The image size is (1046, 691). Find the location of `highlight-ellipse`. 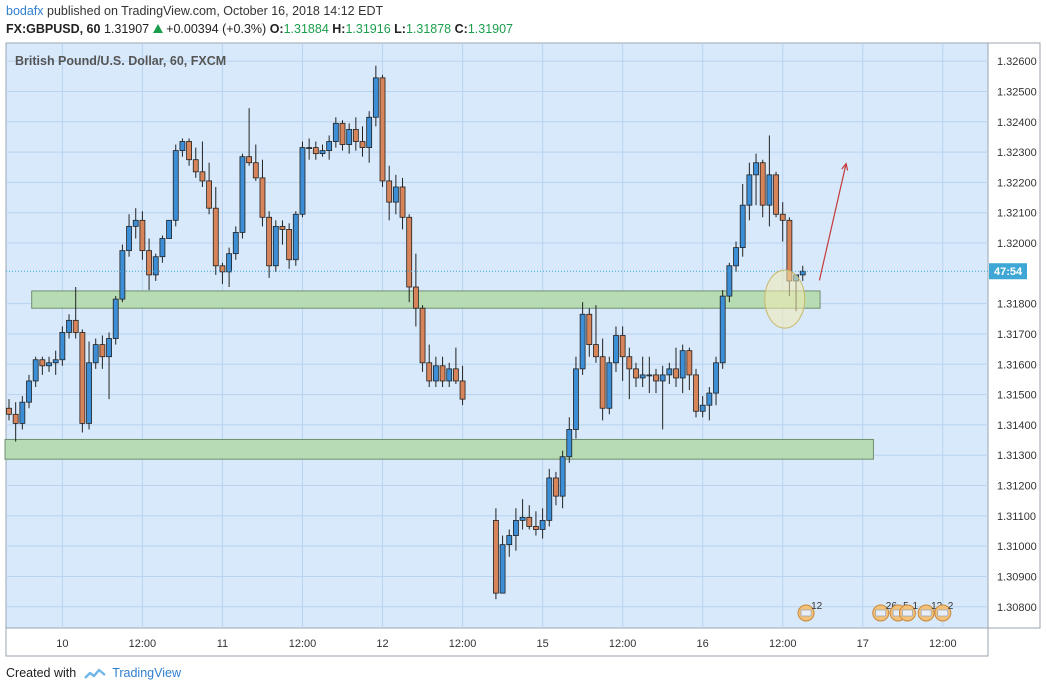

highlight-ellipse is located at coordinates (785, 299).